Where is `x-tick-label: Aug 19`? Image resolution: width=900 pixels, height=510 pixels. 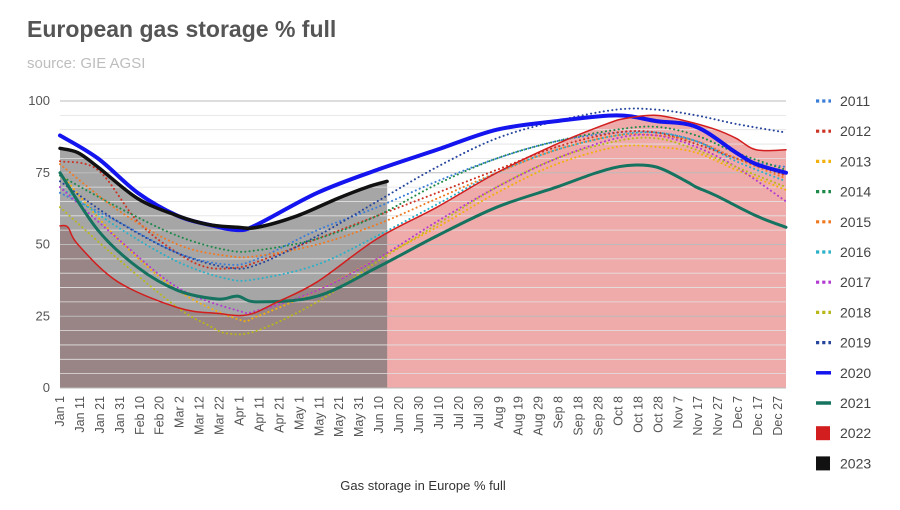 x-tick-label: Aug 19 is located at coordinates (519, 416).